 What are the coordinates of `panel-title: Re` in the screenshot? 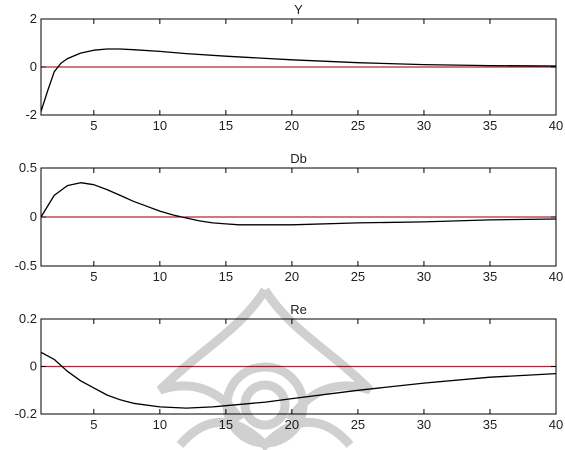 It's located at (298, 309).